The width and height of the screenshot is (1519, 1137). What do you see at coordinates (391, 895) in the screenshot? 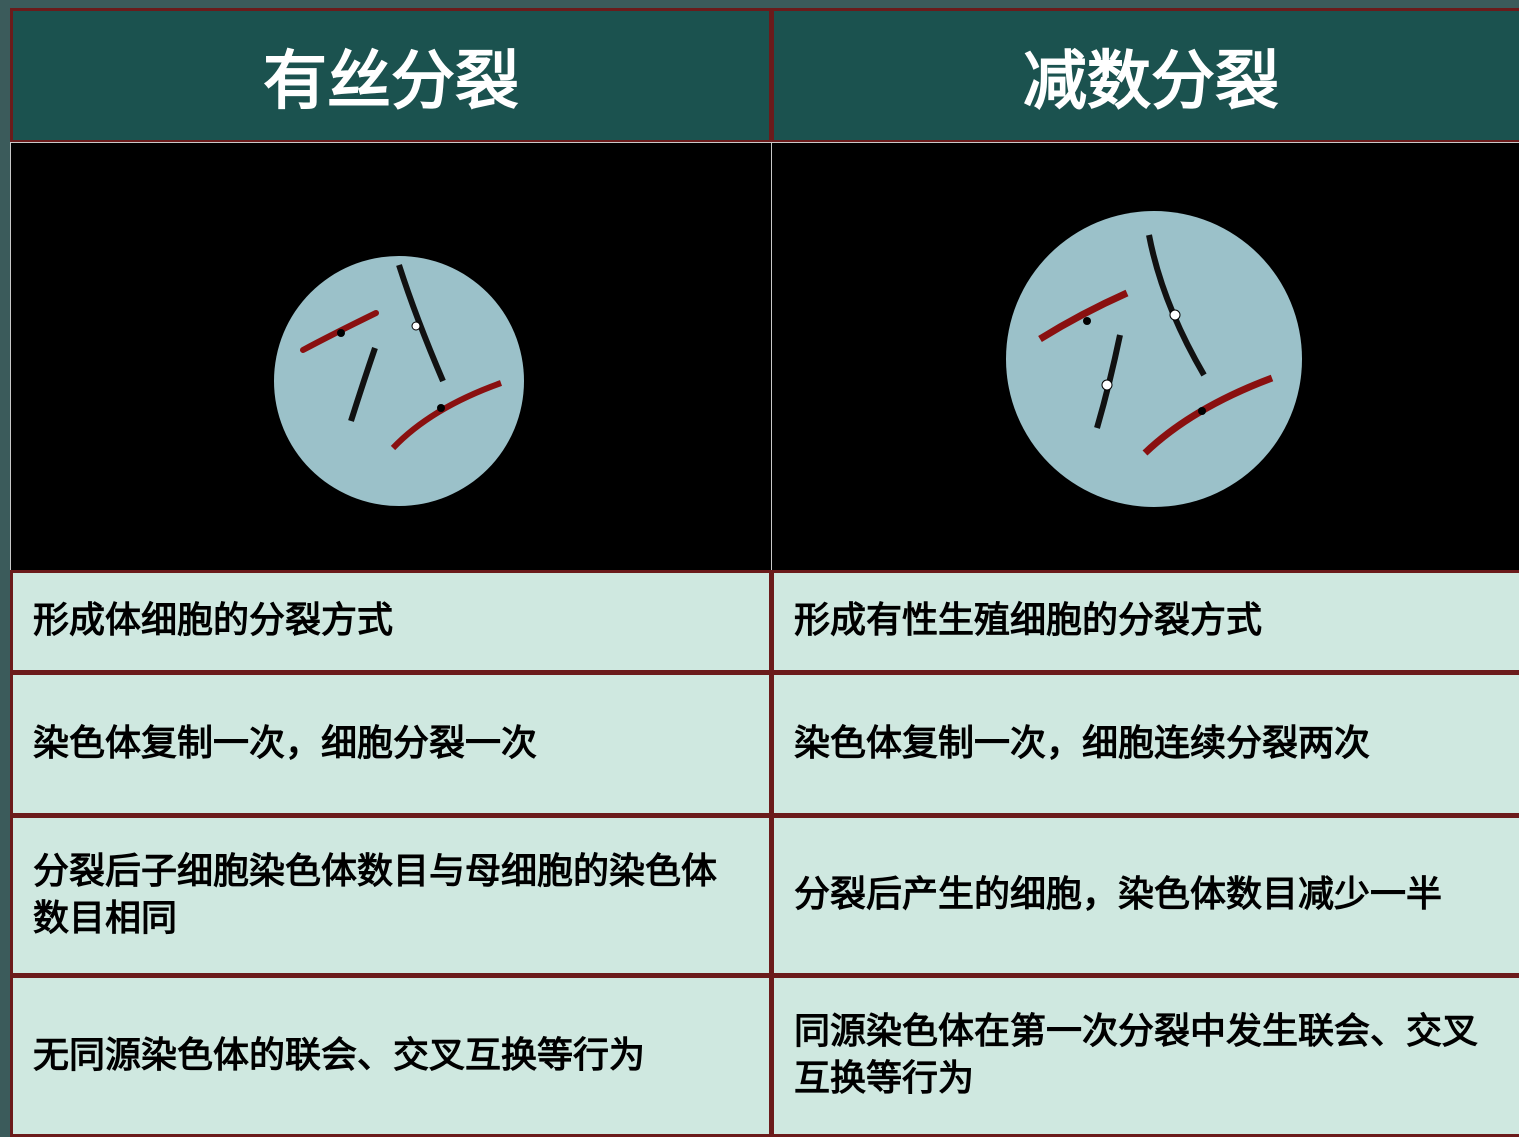
I see `table-cell: 分裂后子细胞染色体数目与母细胞的染色体数目相同` at bounding box center [391, 895].